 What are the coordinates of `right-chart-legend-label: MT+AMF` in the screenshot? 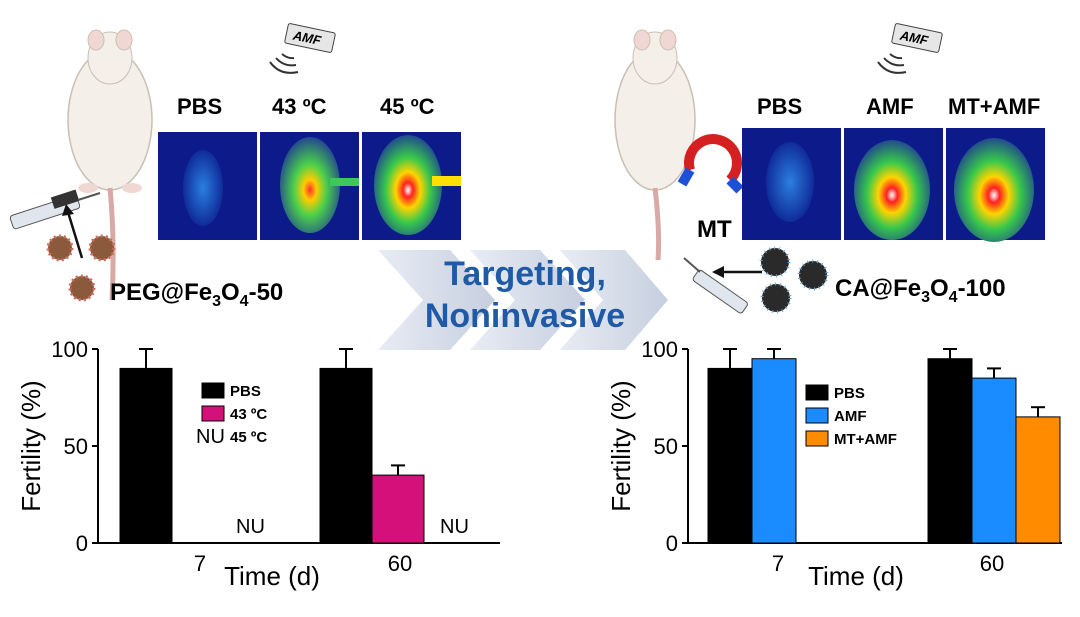 It's located at (865, 439).